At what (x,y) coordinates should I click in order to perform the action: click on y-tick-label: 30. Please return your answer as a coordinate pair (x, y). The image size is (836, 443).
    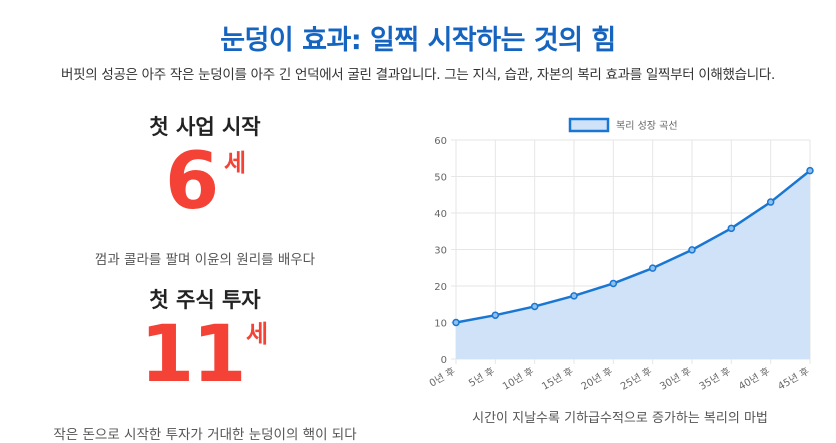
    Looking at the image, I should click on (440, 251).